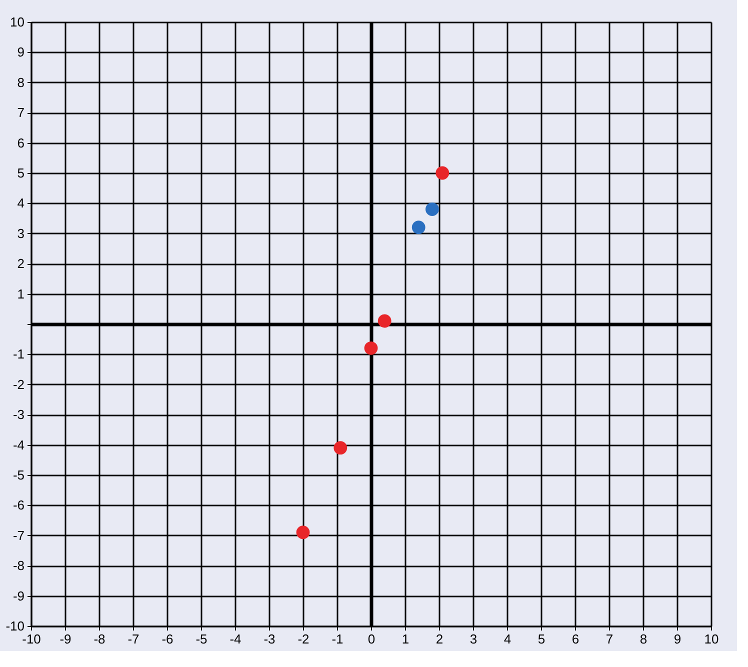 The image size is (748, 667). Describe the element at coordinates (20, 294) in the screenshot. I see `y-tick-label: 1` at that location.